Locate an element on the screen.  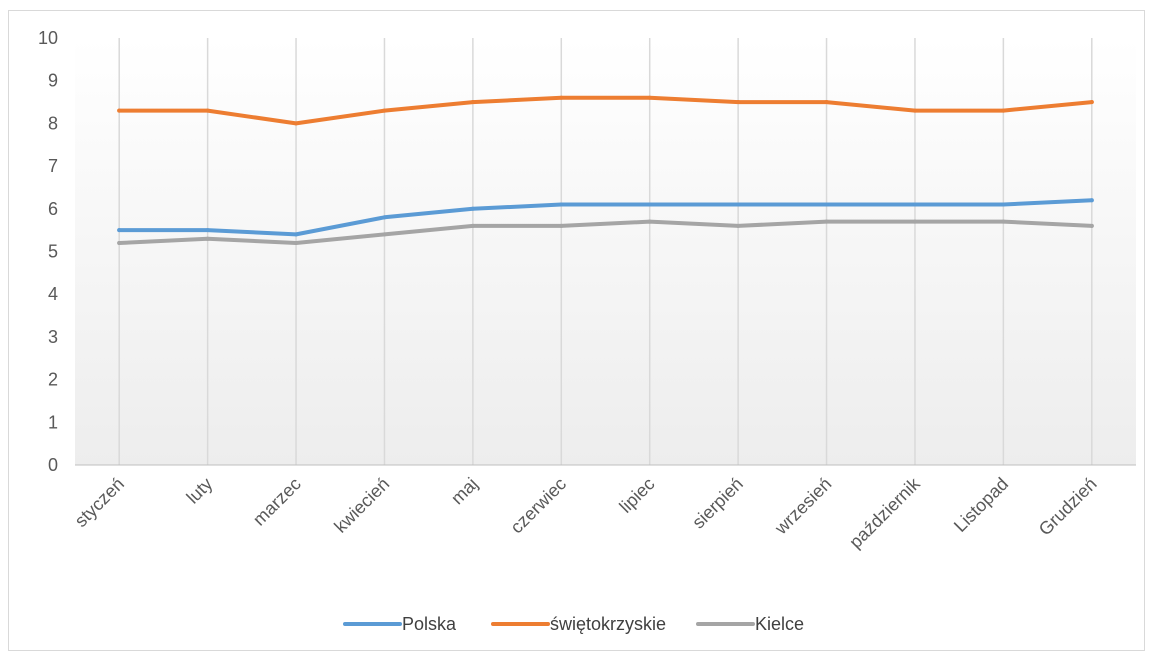
legend-item: świętokrzyskie is located at coordinates (578, 624).